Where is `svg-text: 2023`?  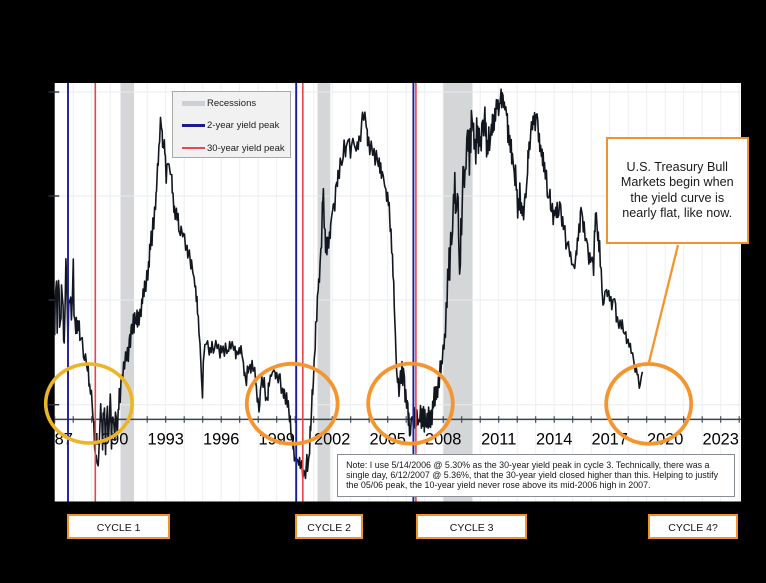
svg-text: 2023 is located at coordinates (720, 440).